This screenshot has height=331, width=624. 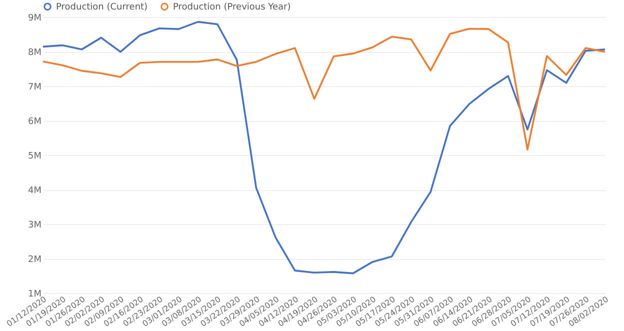 What do you see at coordinates (35, 295) in the screenshot?
I see `y-tick-label: 1M` at bounding box center [35, 295].